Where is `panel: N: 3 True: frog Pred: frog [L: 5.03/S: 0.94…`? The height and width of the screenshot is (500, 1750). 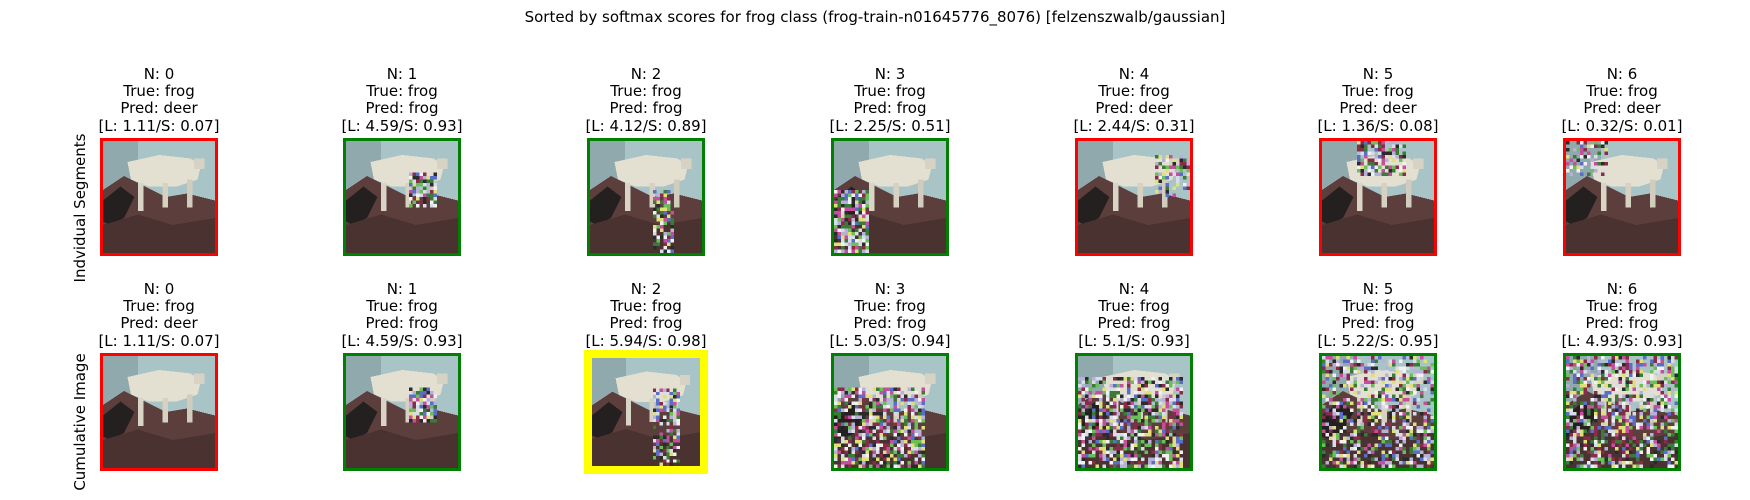 panel: N: 3 True: frog Pred: frog [L: 5.03/S: 0.94… is located at coordinates (890, 383).